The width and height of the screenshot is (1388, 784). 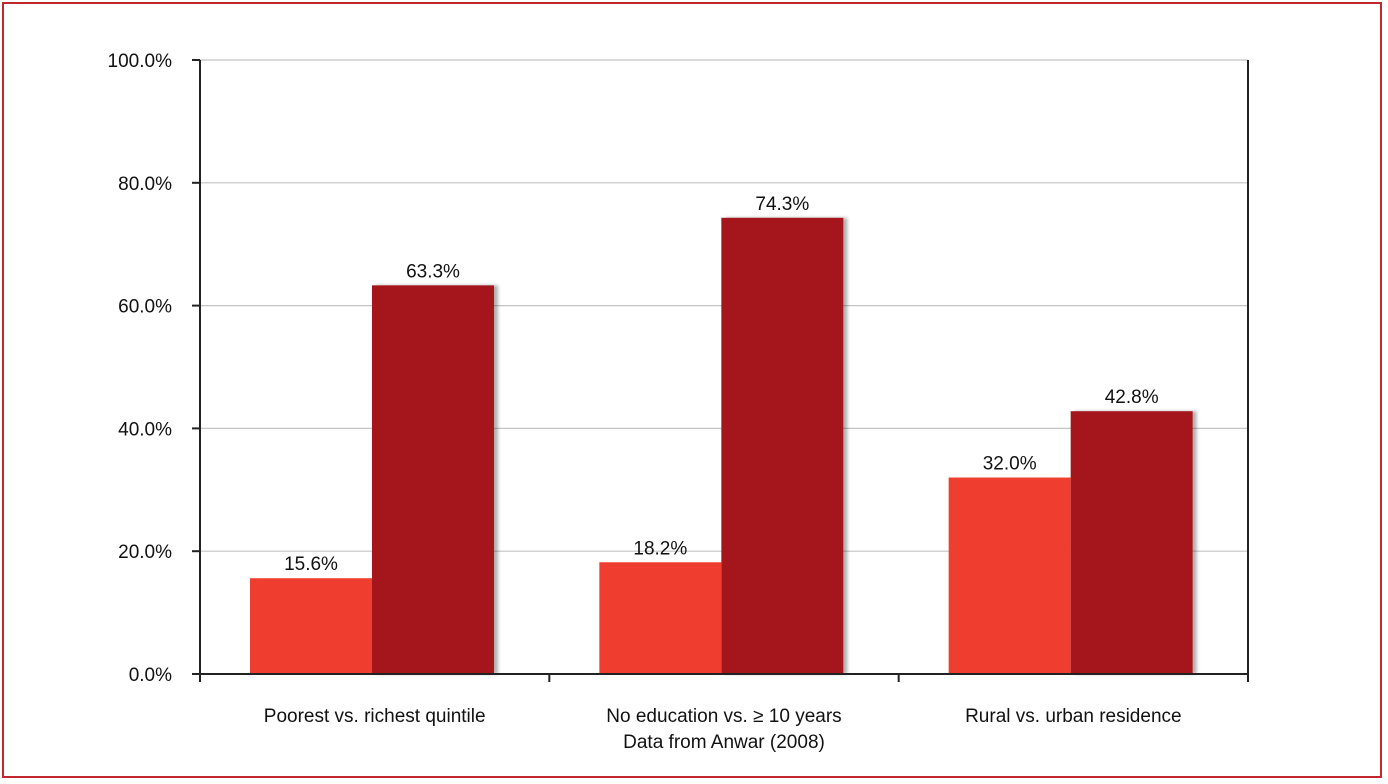 I want to click on x-category-label: Poorest vs. richest quintile, so click(x=375, y=716).